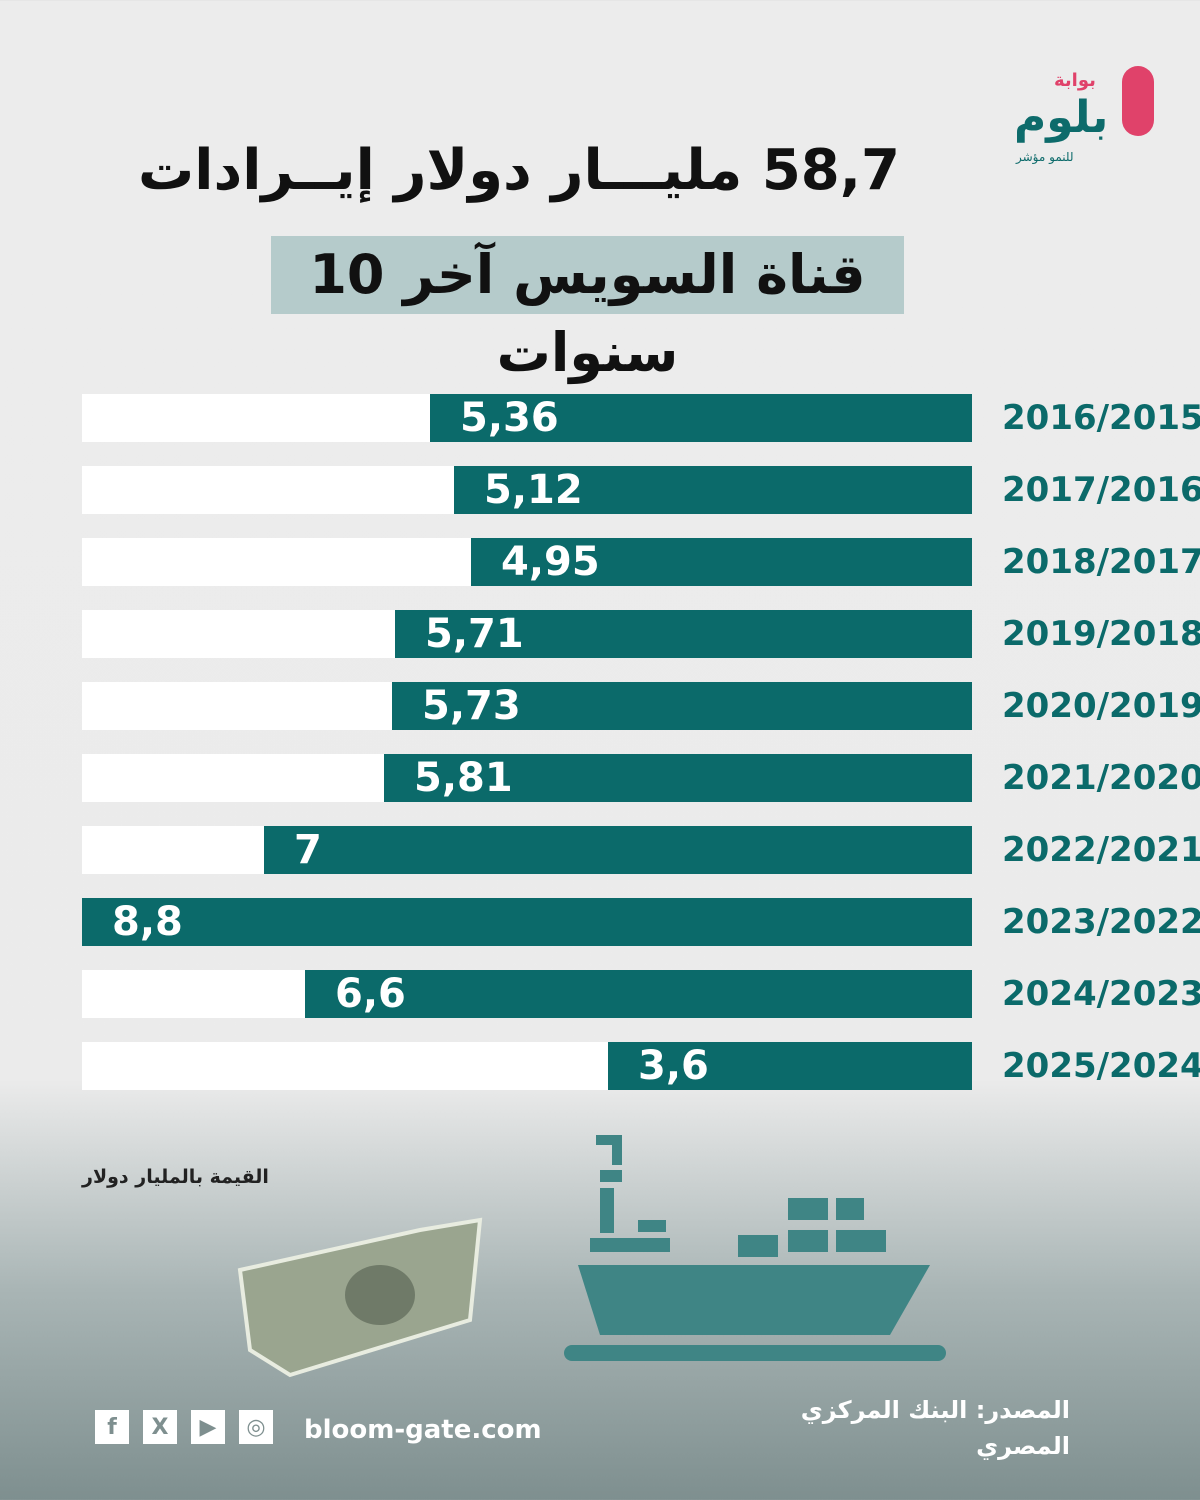 This screenshot has height=1500, width=1200. Describe the element at coordinates (721, 562) in the screenshot. I see `bar: 4,95` at that location.